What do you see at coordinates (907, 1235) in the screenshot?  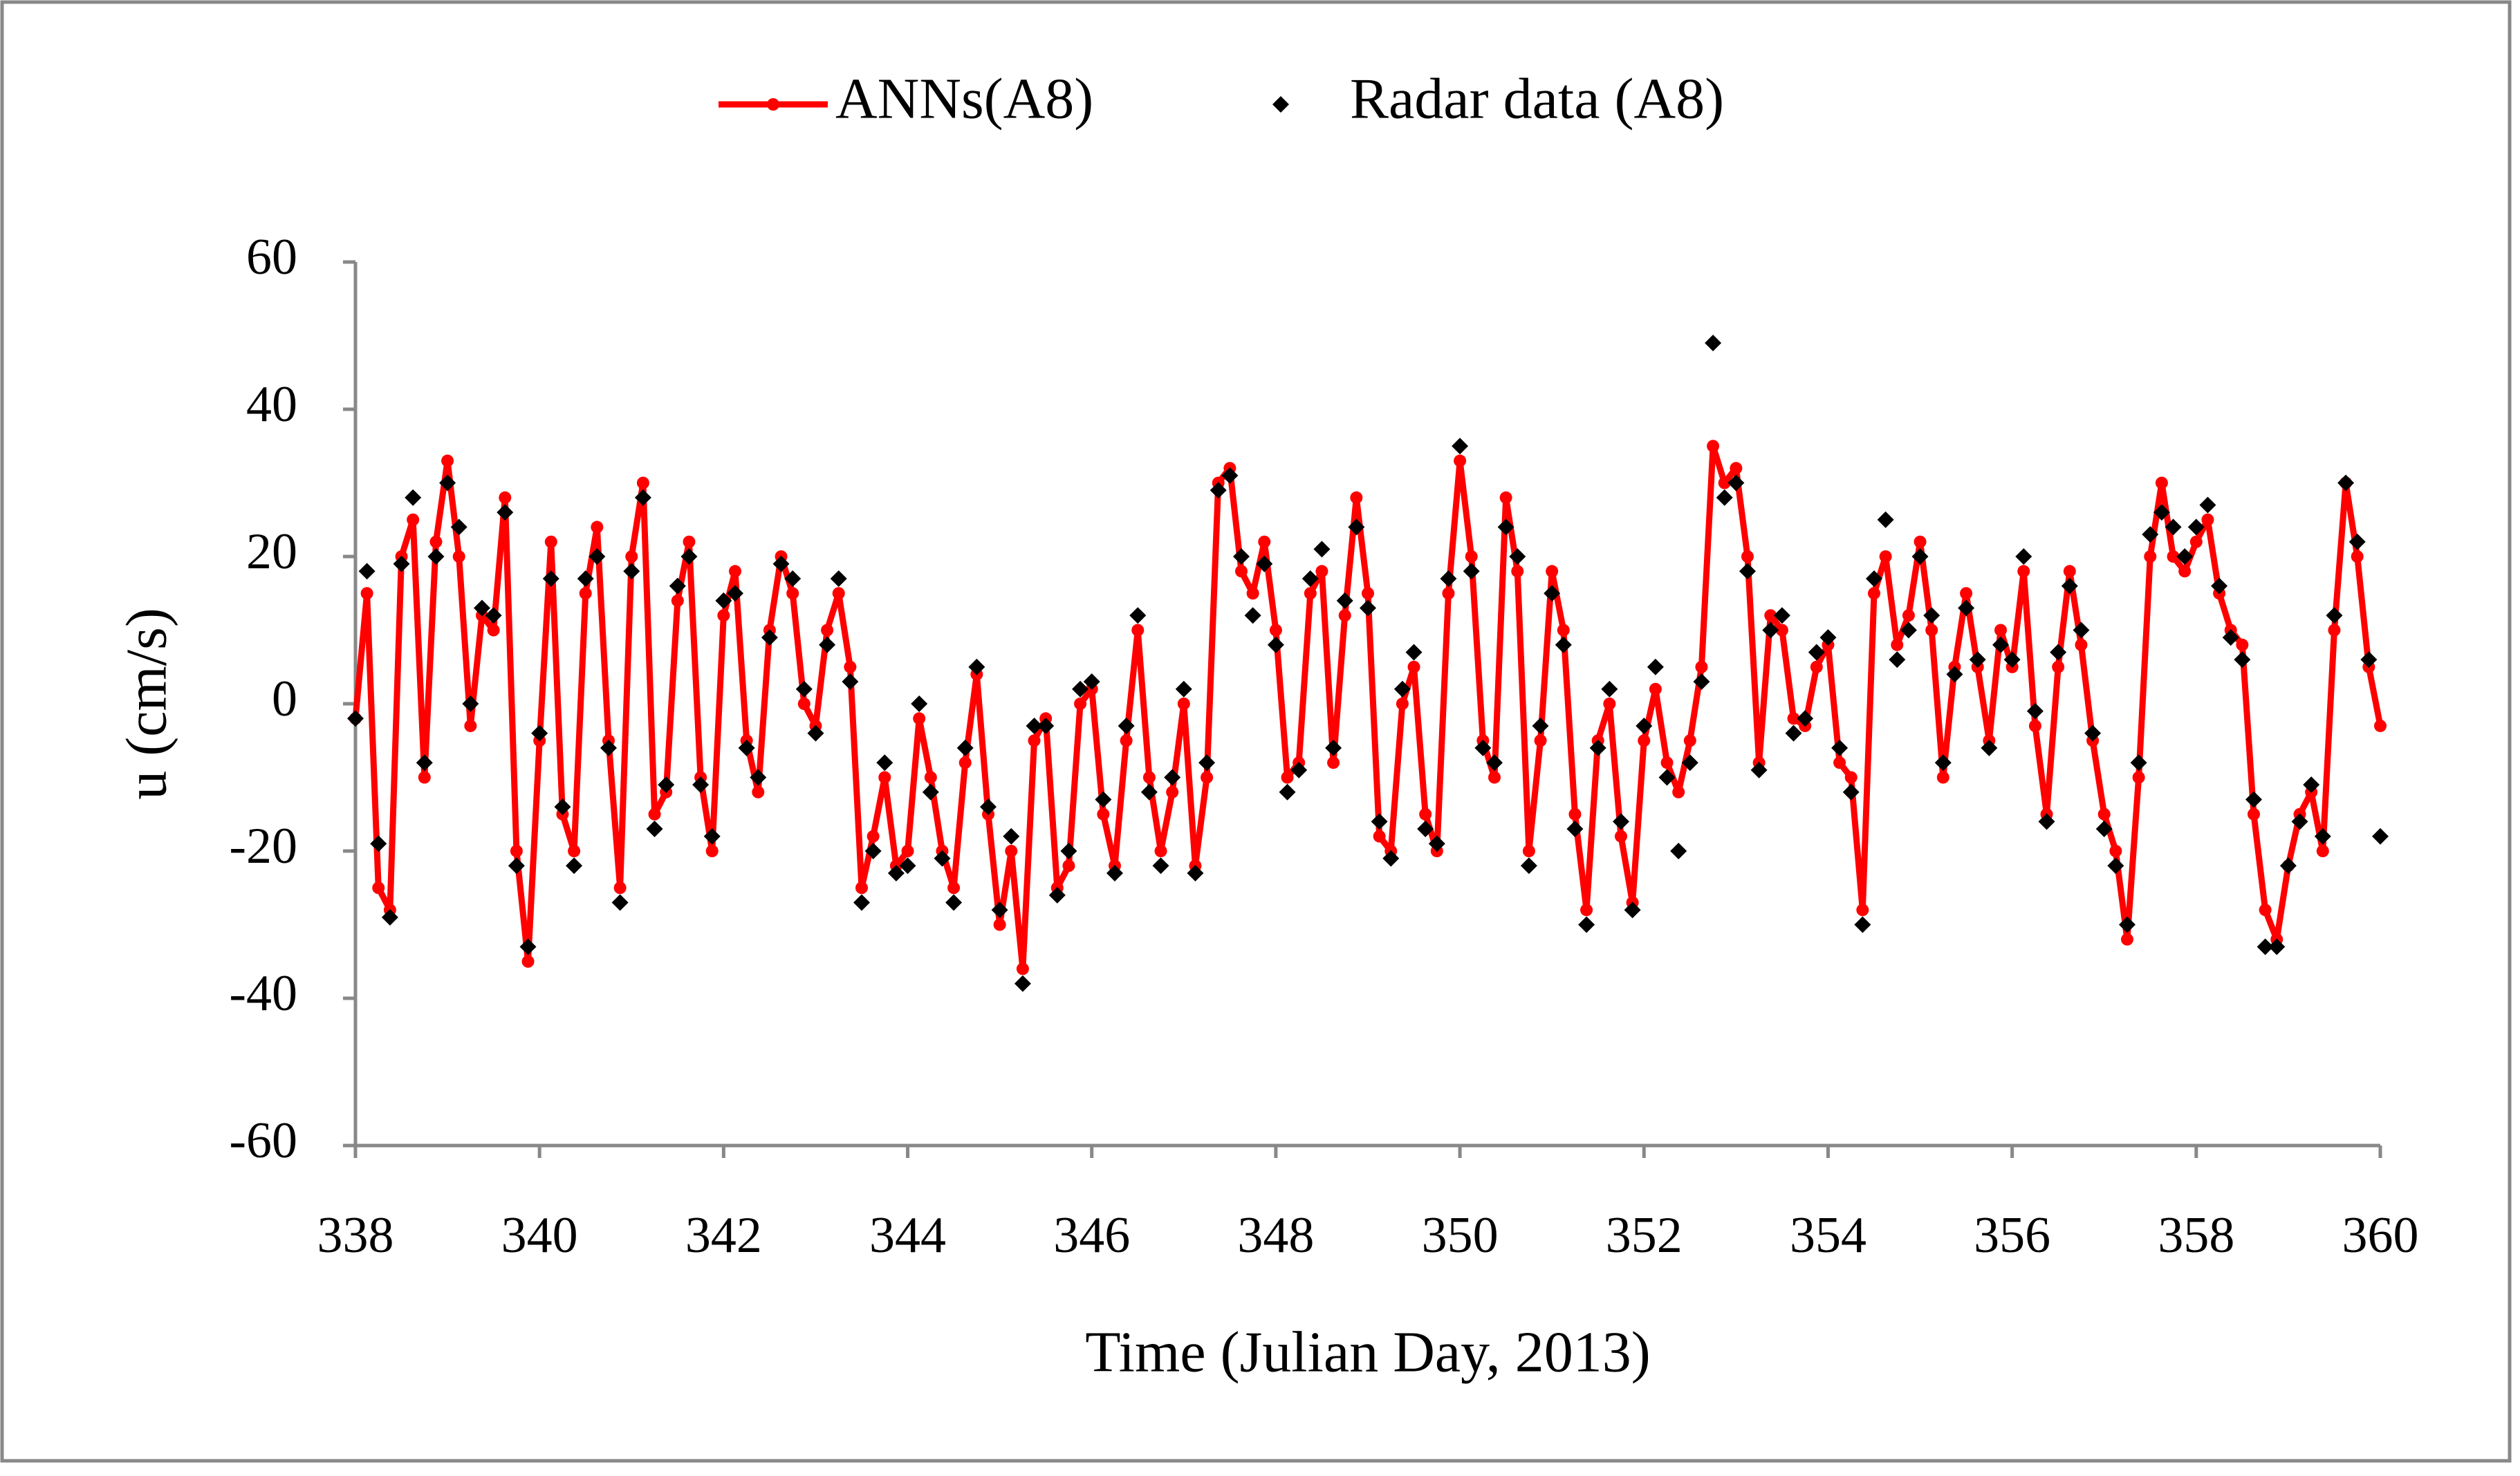 I see `x-tick-label: 344` at bounding box center [907, 1235].